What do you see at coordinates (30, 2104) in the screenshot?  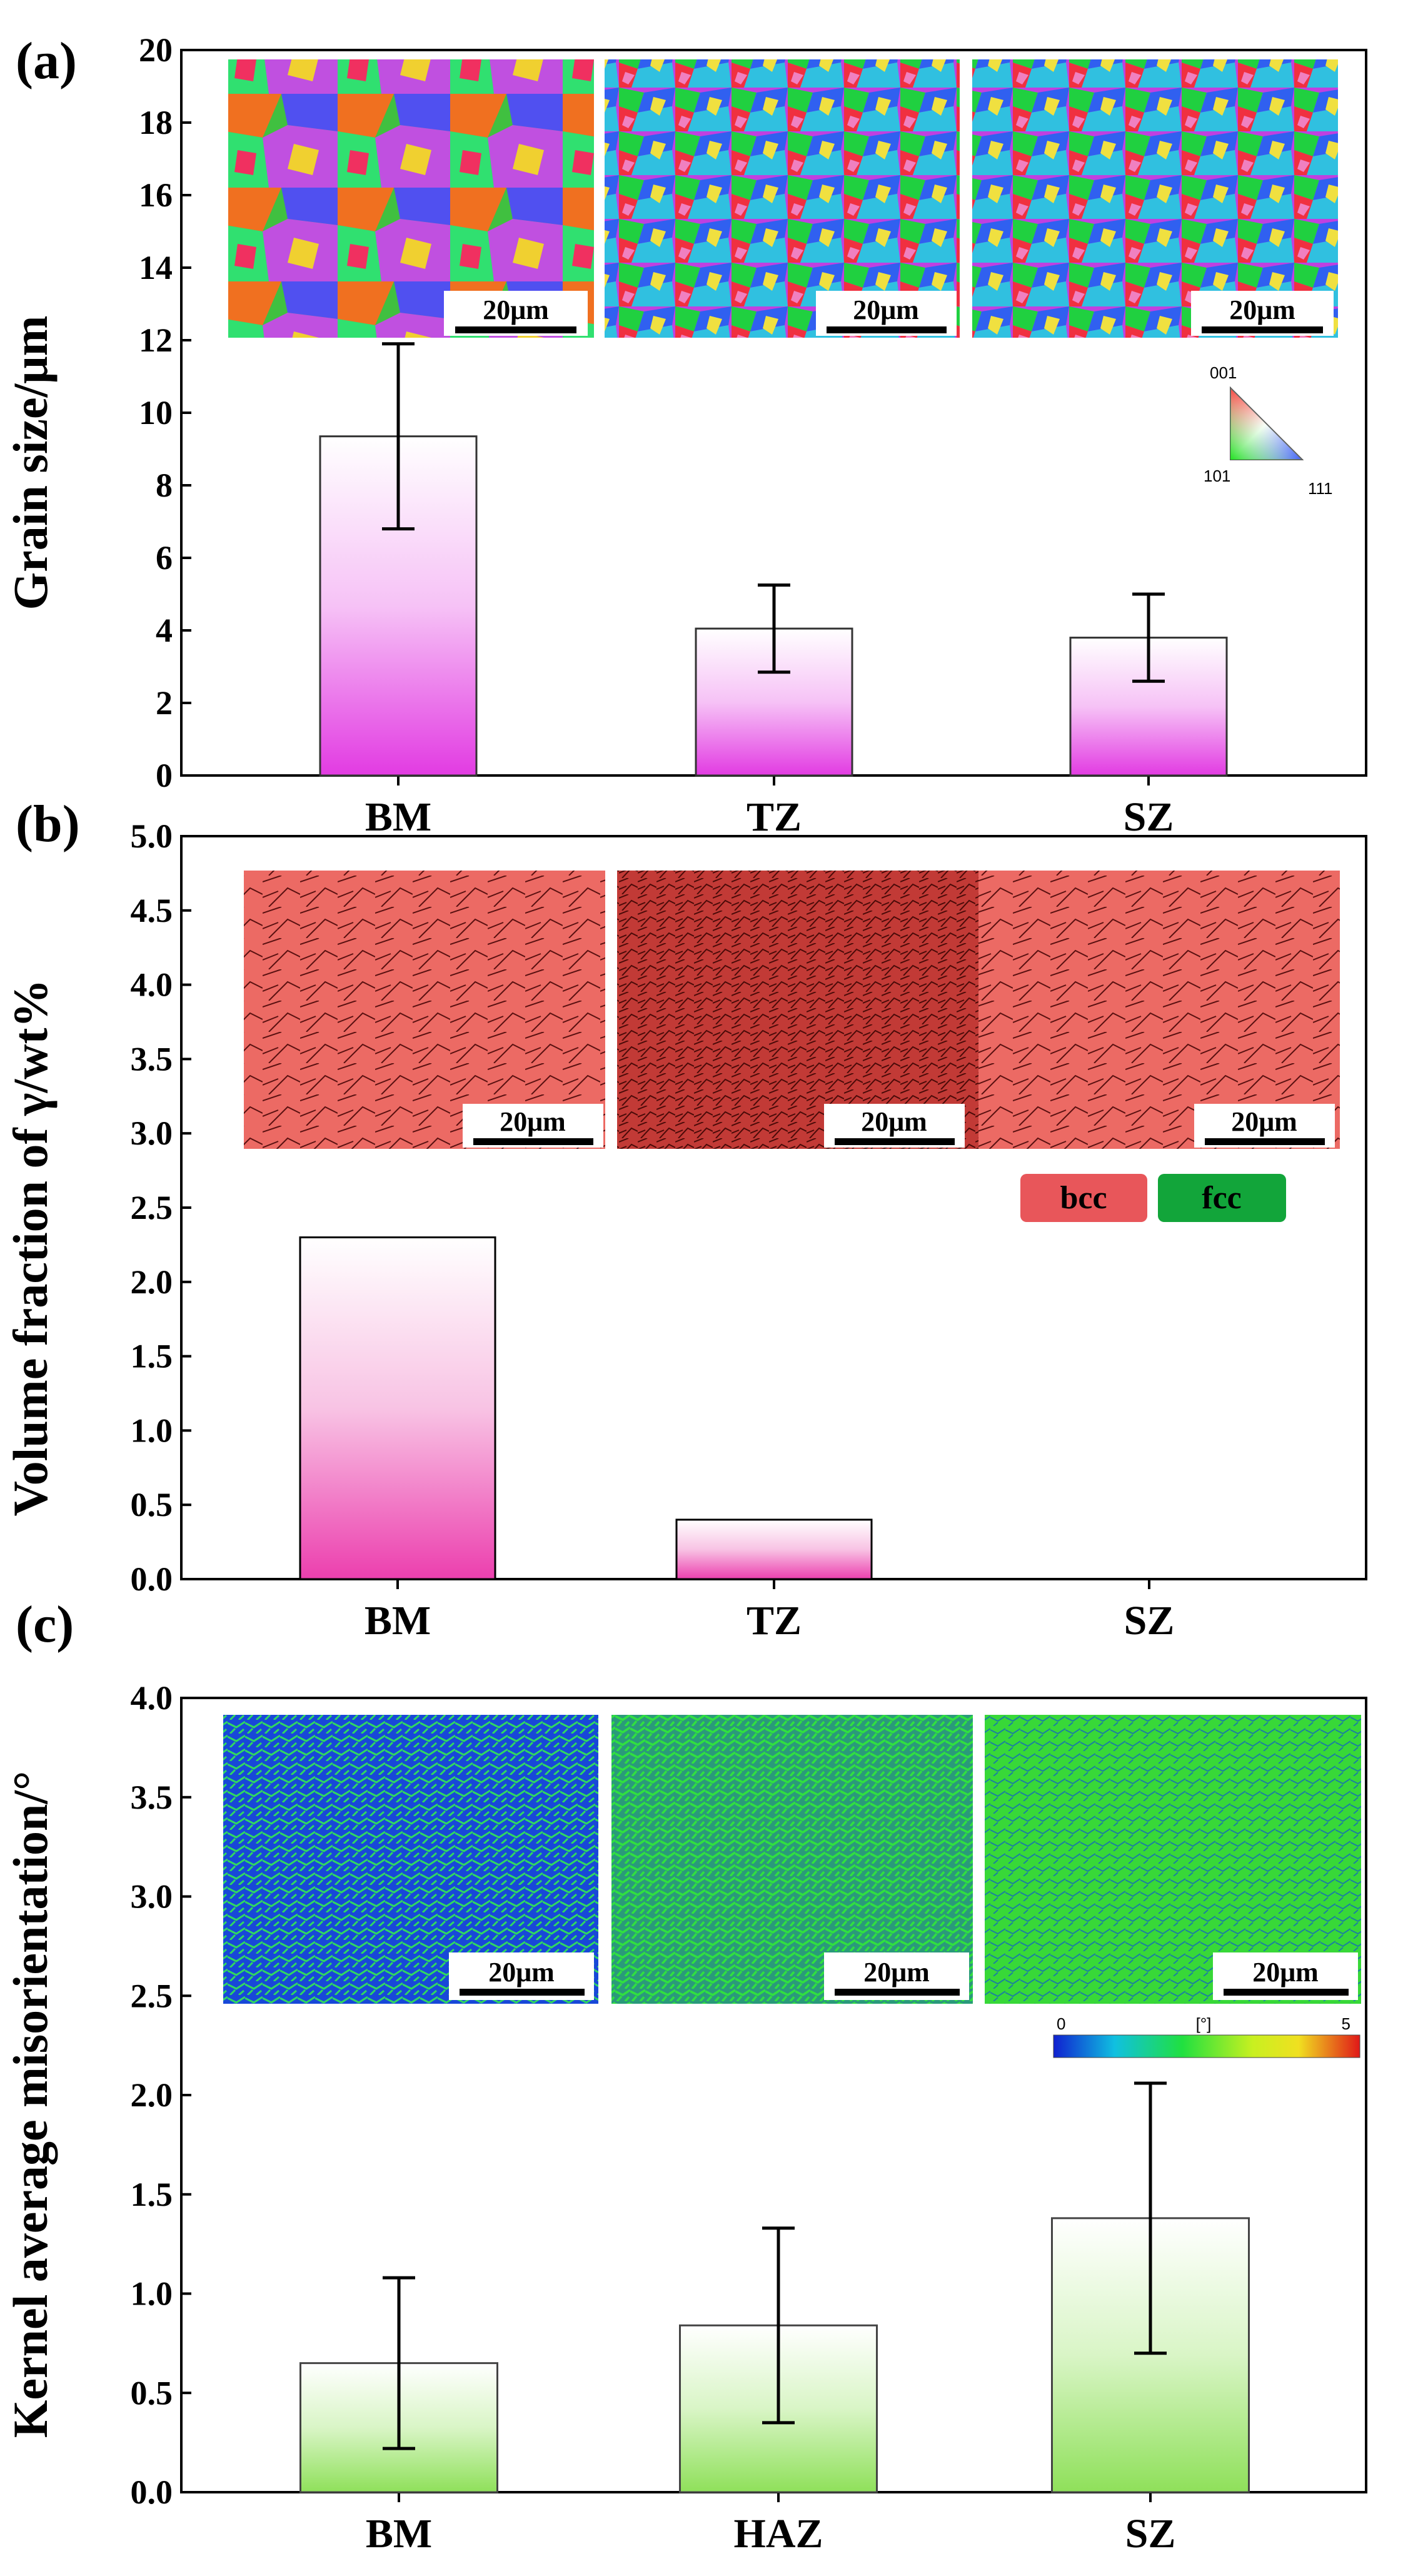 I see `panel-c-y-axis-title: Kernel average misorientation/°` at bounding box center [30, 2104].